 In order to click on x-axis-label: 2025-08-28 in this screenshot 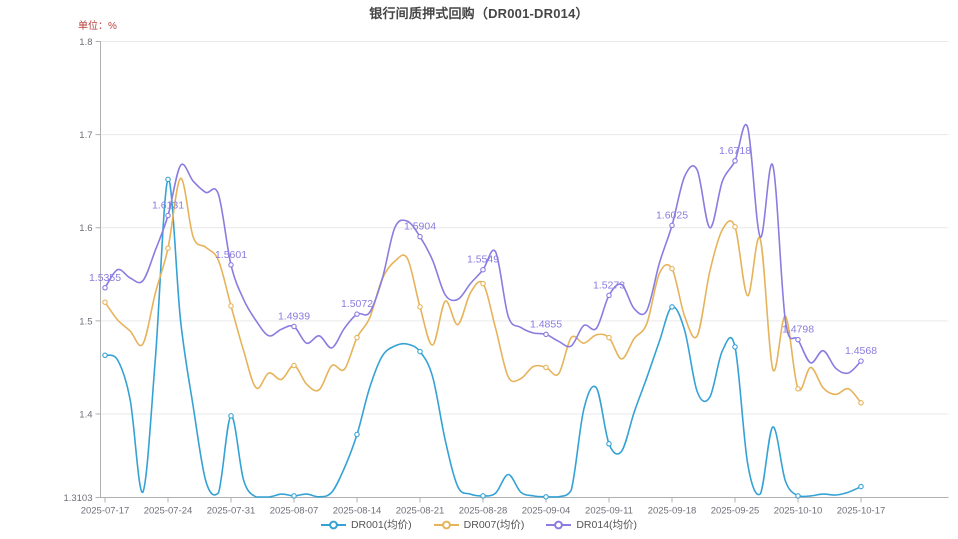, I will do `click(483, 511)`.